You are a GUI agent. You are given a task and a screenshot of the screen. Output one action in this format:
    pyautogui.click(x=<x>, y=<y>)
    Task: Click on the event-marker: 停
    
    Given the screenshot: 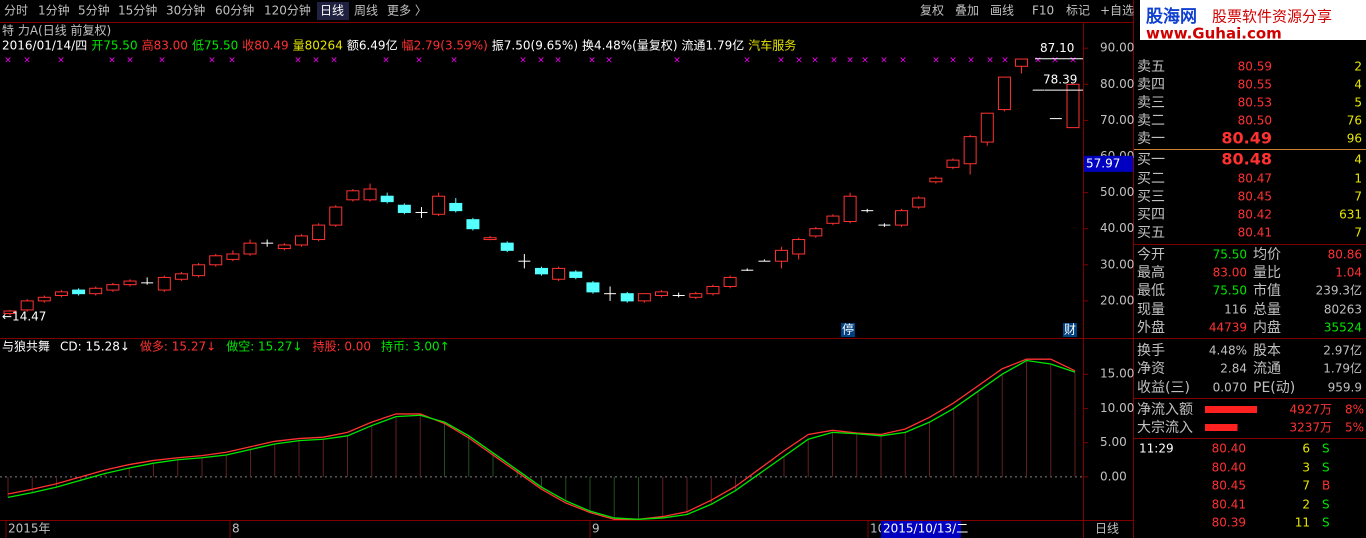 What is the action you would take?
    pyautogui.click(x=848, y=329)
    